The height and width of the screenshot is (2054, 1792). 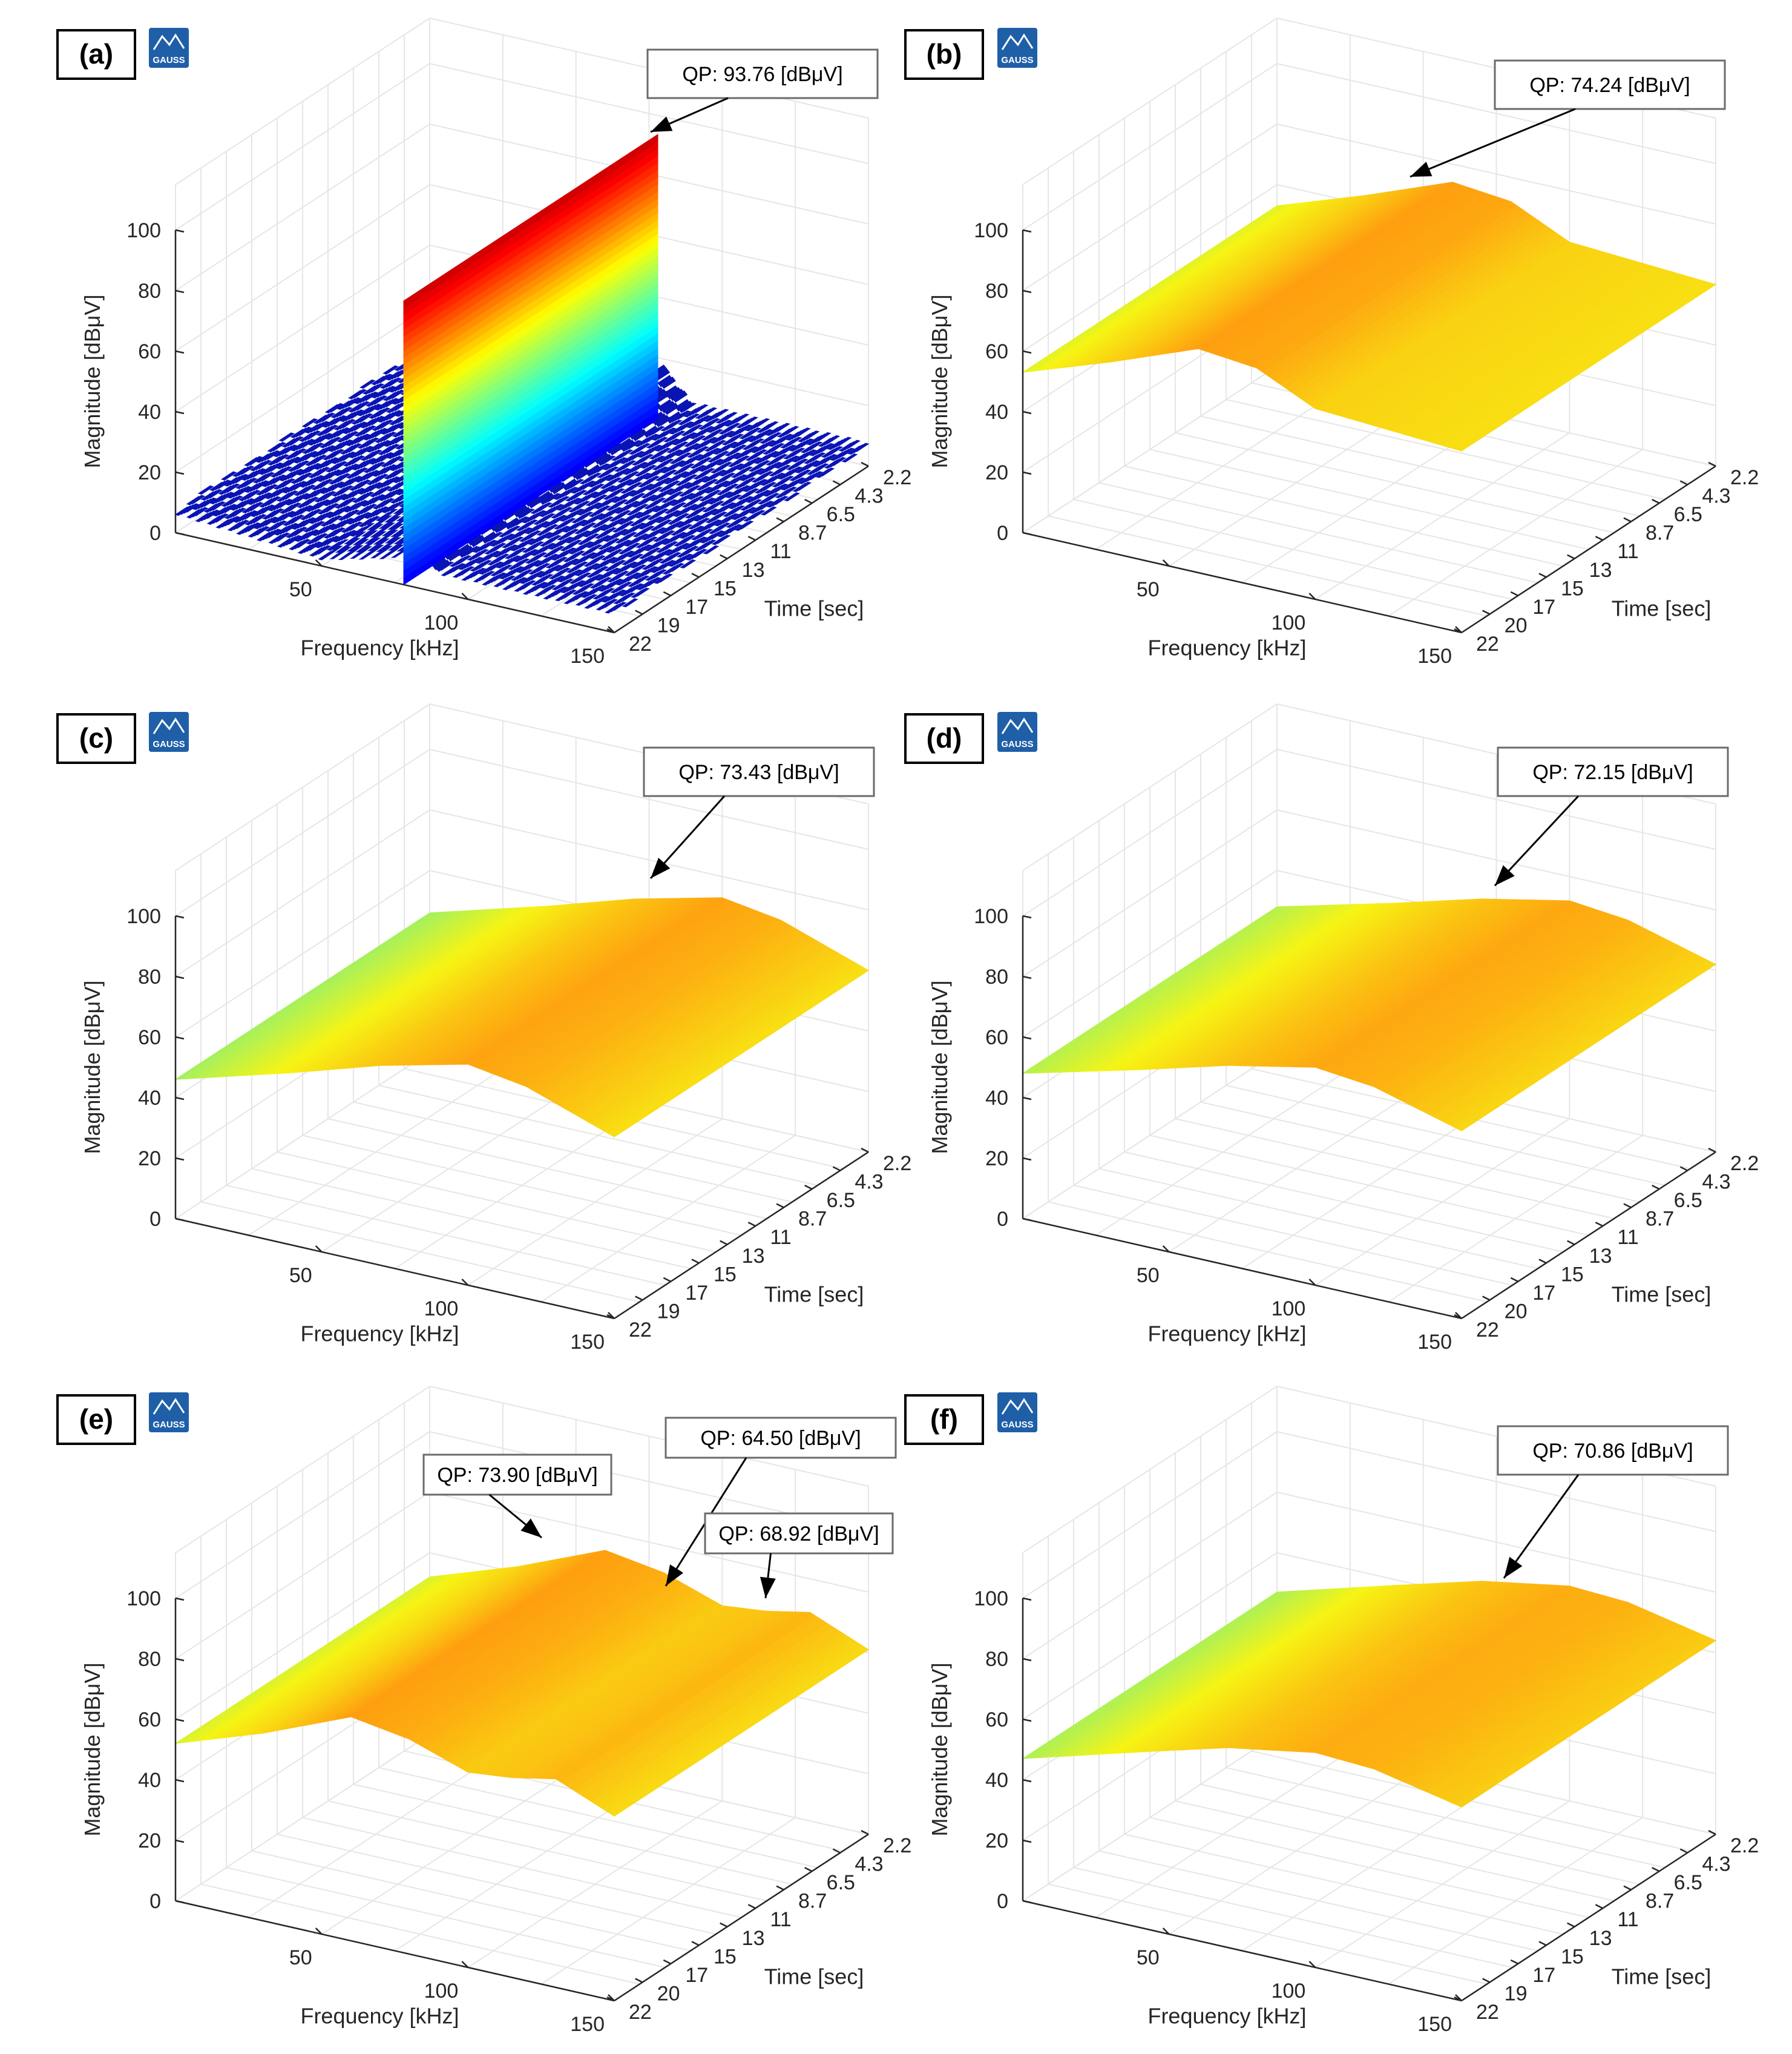 I want to click on y-tick-label: 17, so click(x=696, y=607).